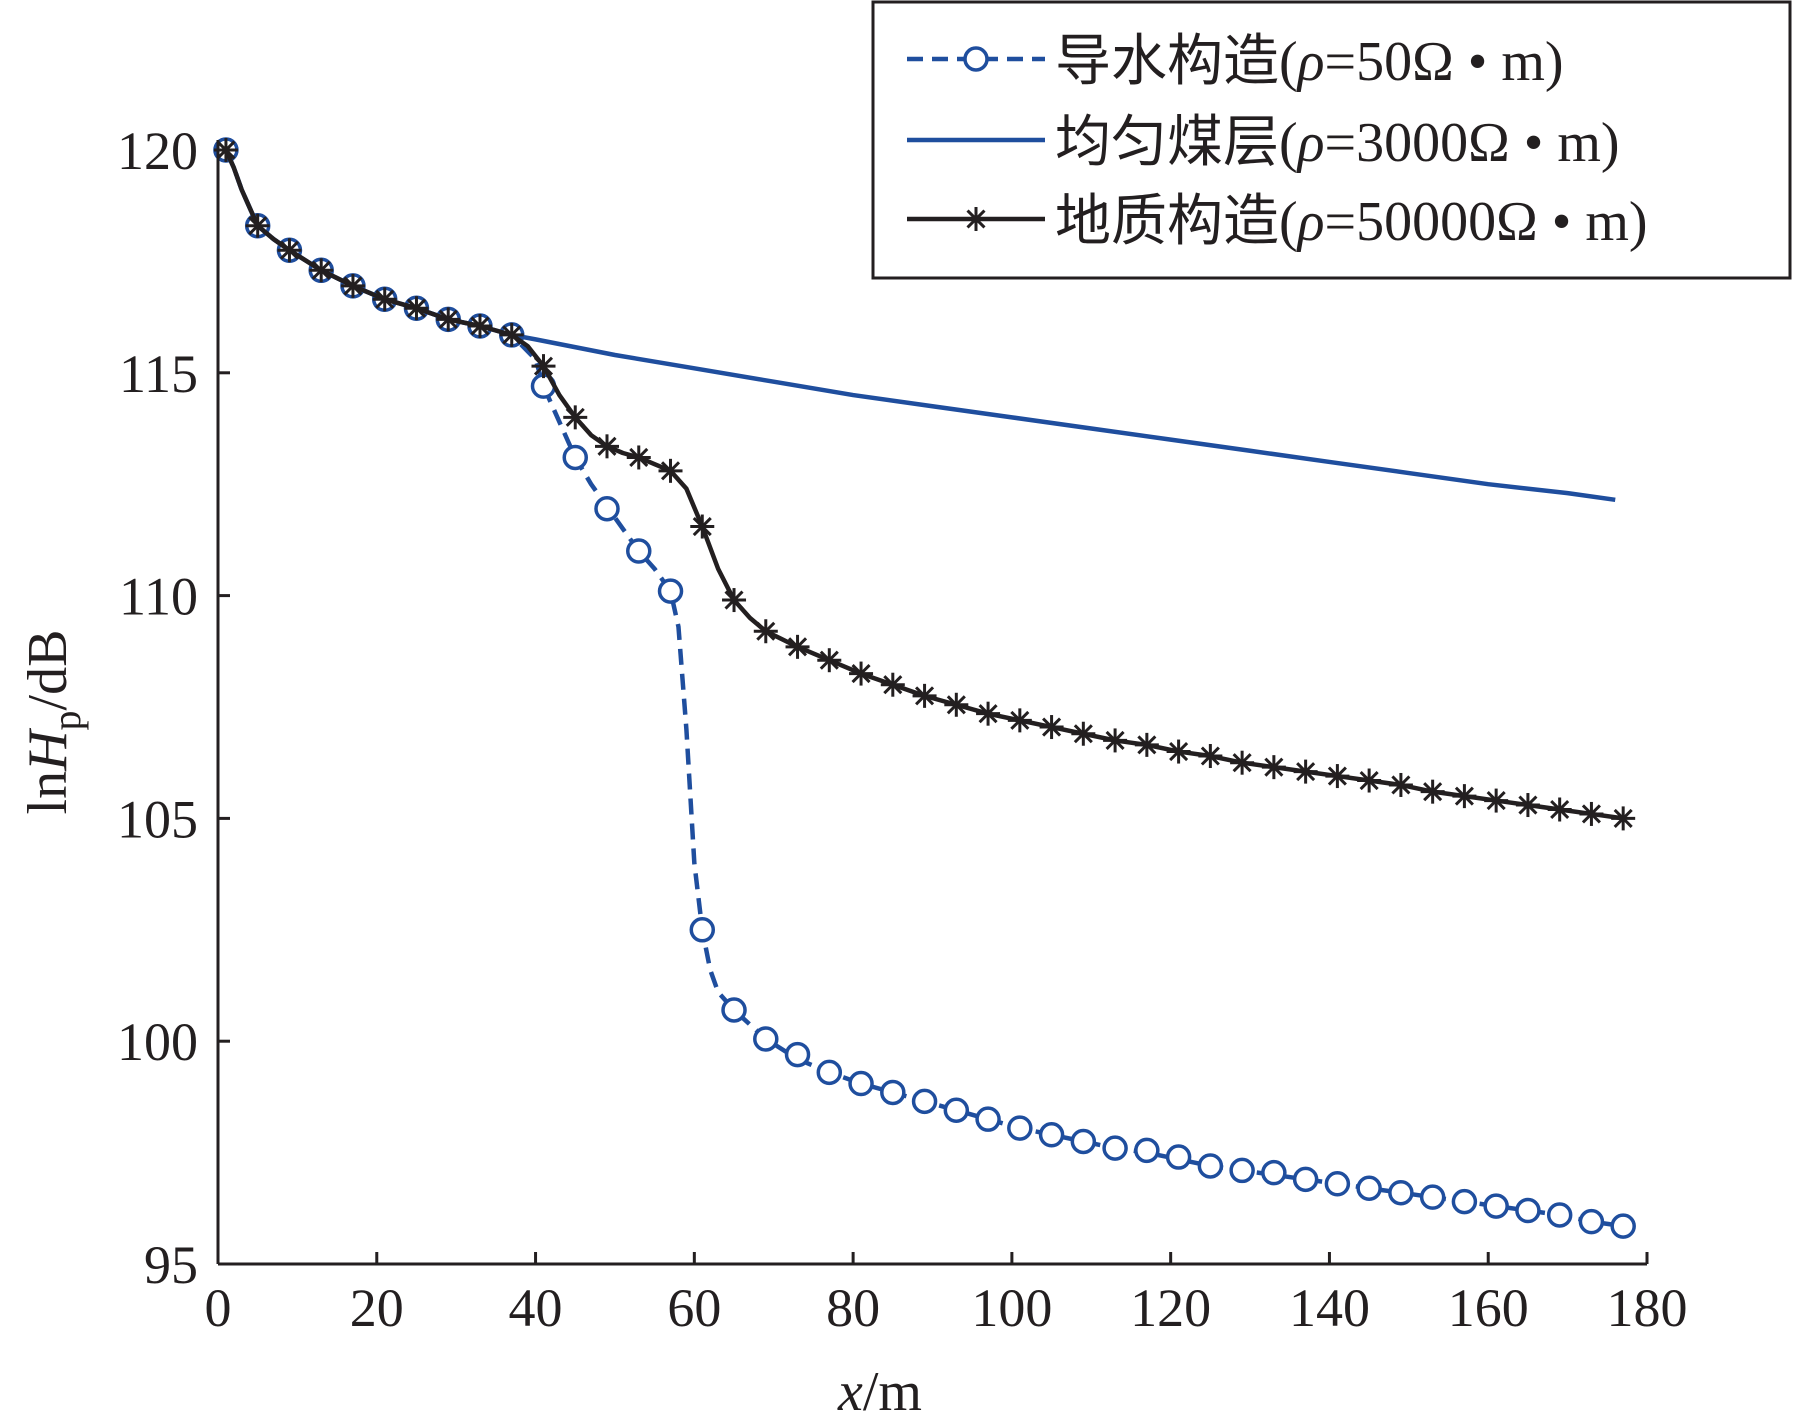  What do you see at coordinates (1011, 1308) in the screenshot?
I see `x-tick-label: 100` at bounding box center [1011, 1308].